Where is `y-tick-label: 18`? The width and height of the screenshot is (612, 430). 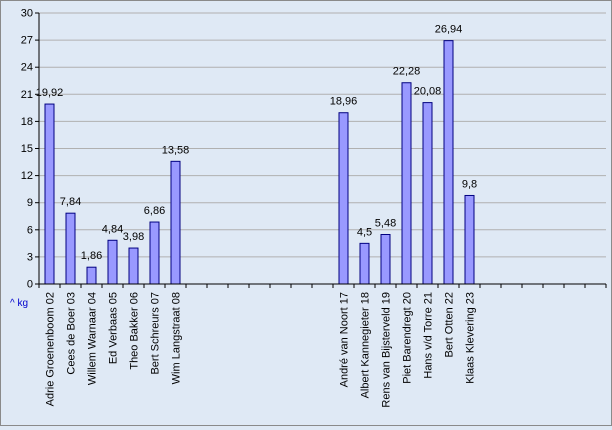 y-tick-label: 18 is located at coordinates (27, 122).